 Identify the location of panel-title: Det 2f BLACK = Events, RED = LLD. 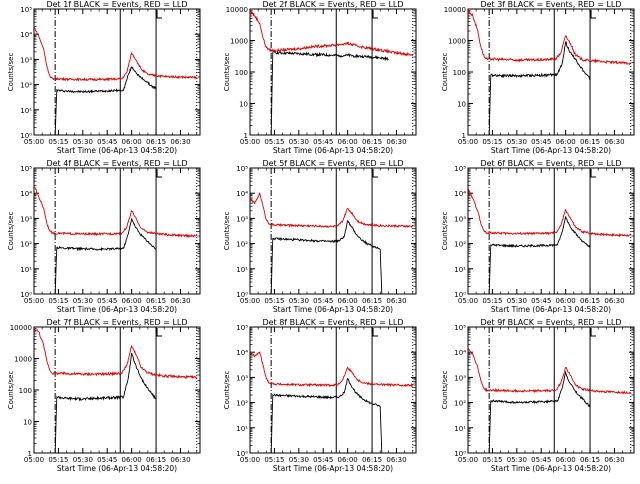
(332, 4).